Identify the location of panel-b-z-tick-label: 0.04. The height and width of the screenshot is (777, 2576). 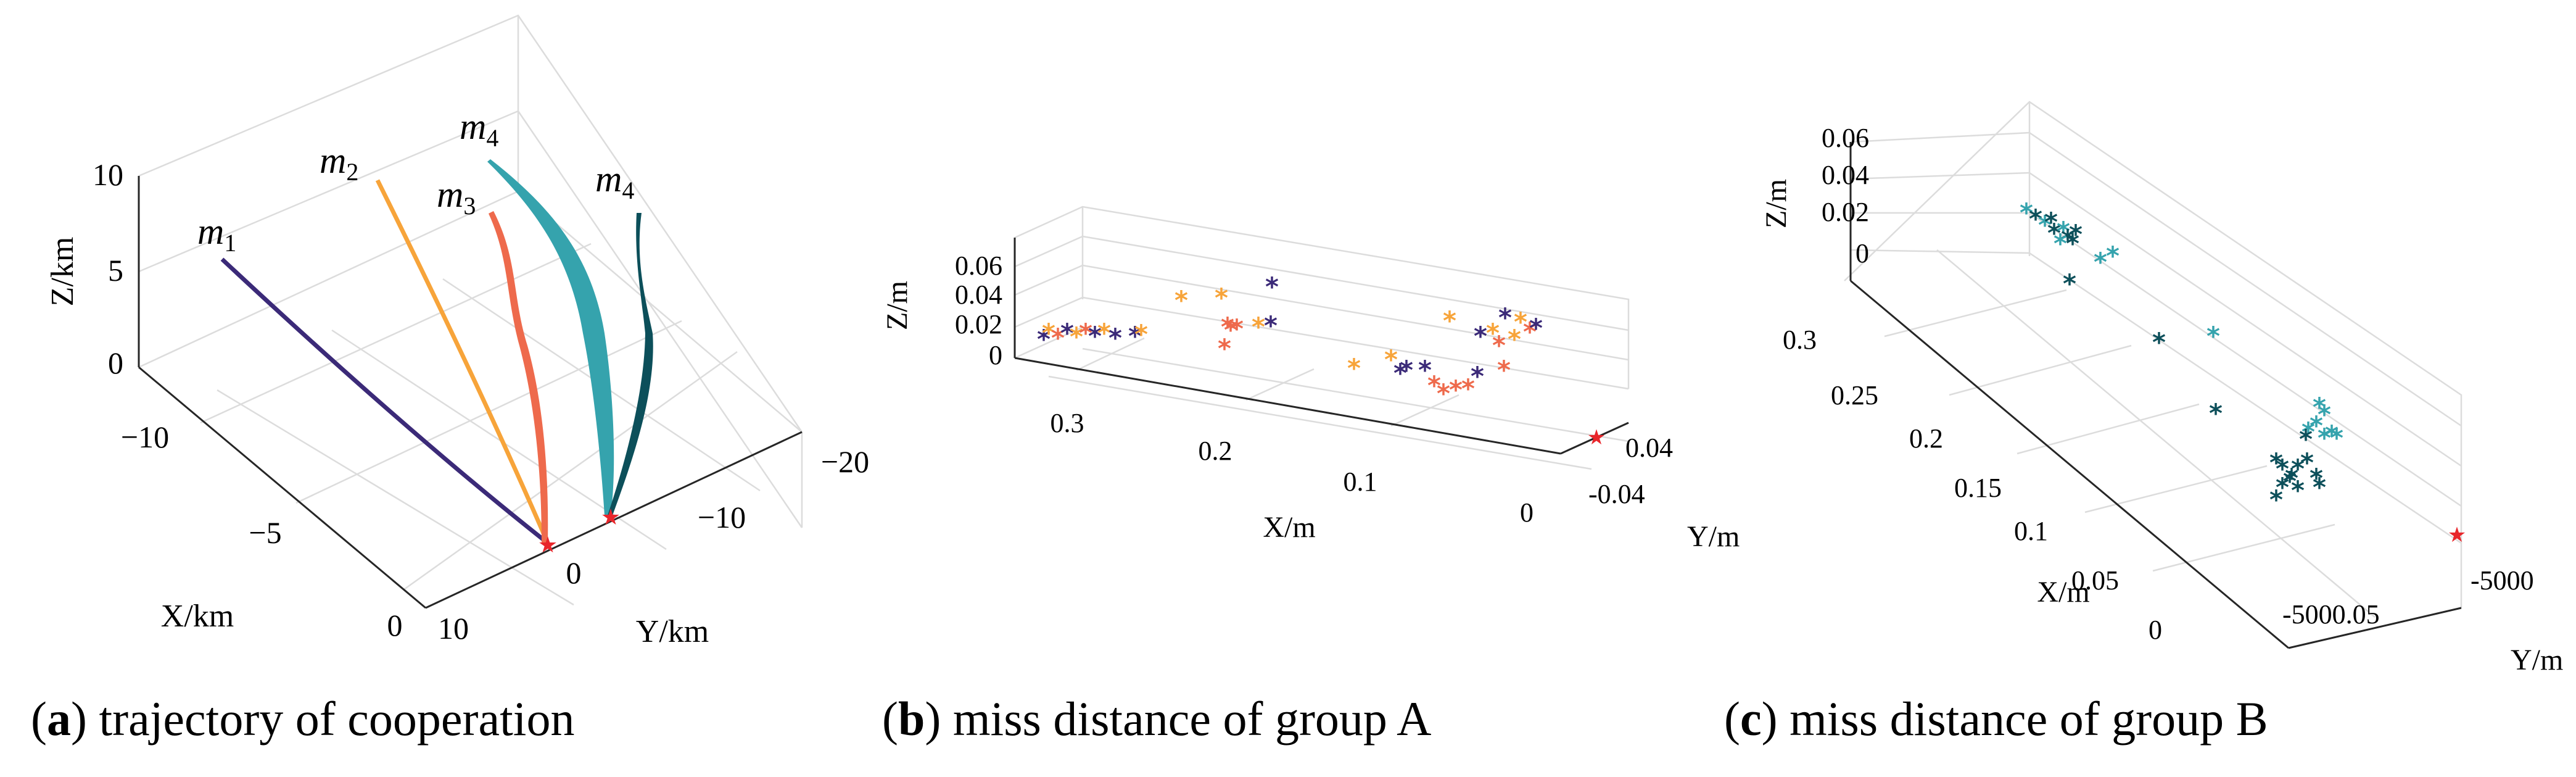
(978, 295).